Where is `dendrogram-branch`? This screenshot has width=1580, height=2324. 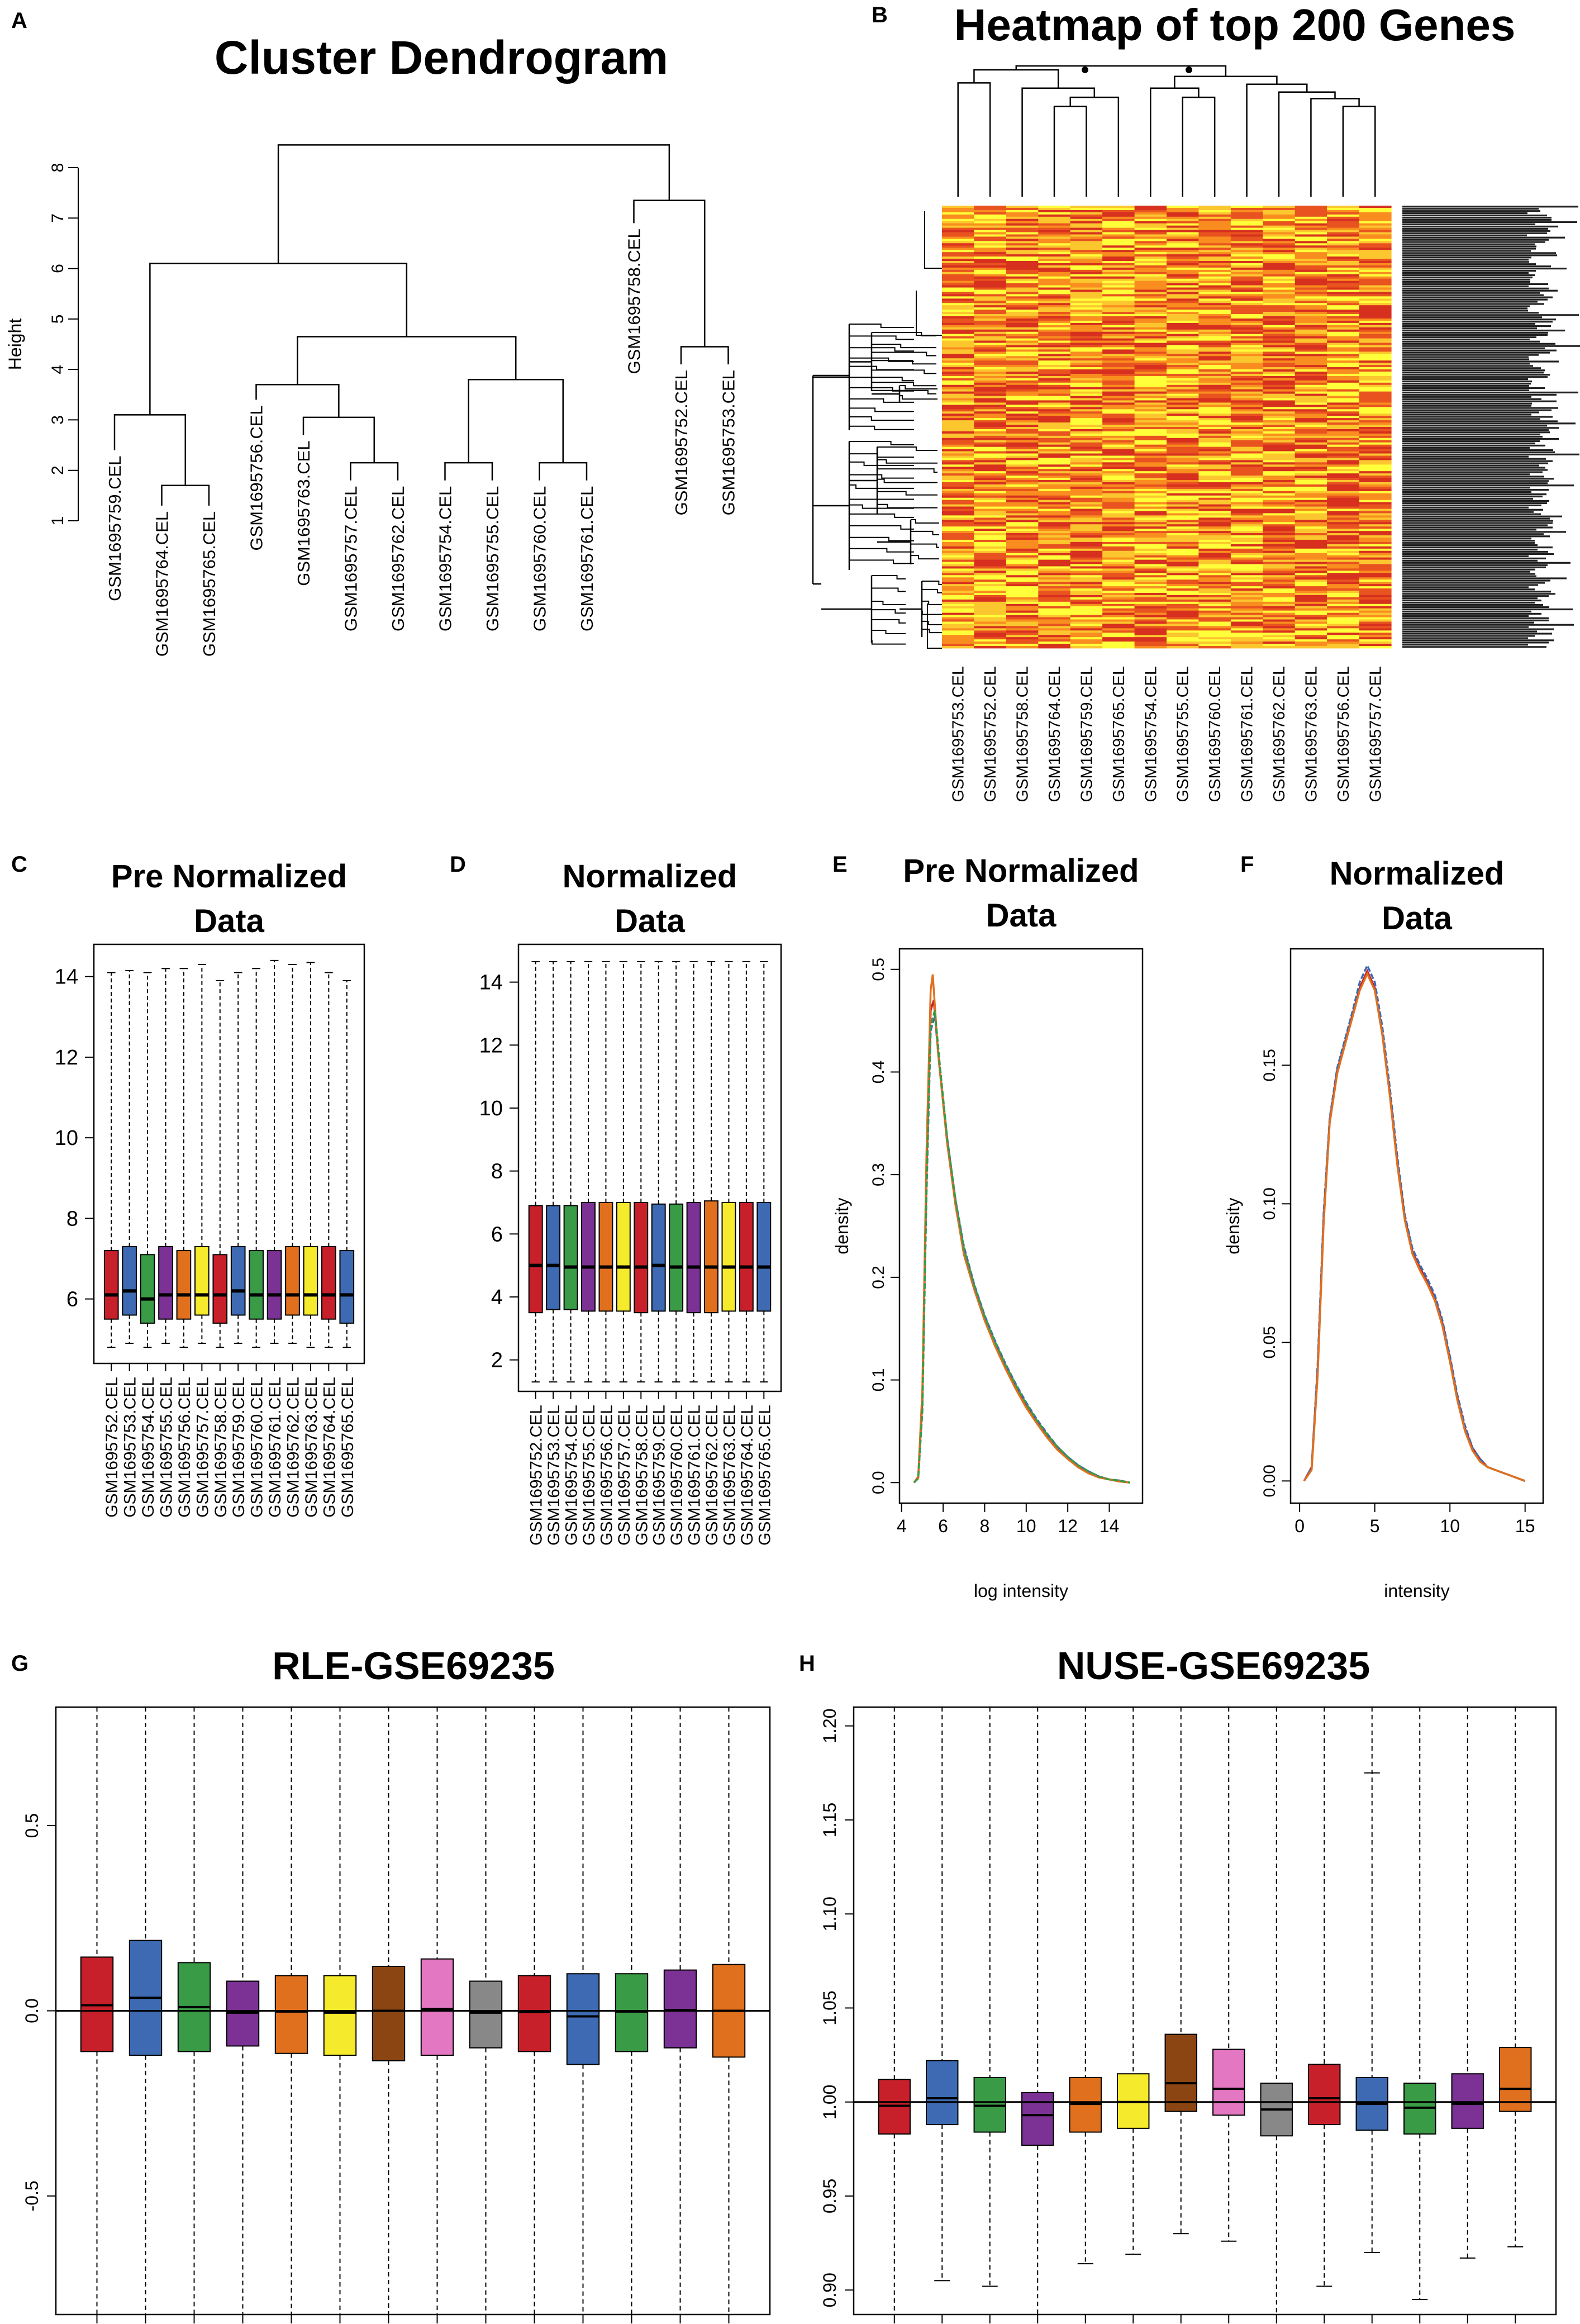
dendrogram-branch is located at coordinates (563, 471).